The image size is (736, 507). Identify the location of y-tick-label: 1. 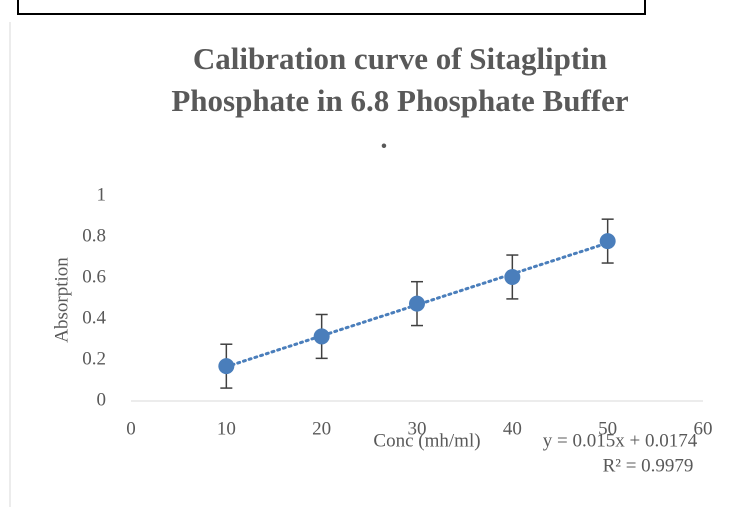
(102, 194).